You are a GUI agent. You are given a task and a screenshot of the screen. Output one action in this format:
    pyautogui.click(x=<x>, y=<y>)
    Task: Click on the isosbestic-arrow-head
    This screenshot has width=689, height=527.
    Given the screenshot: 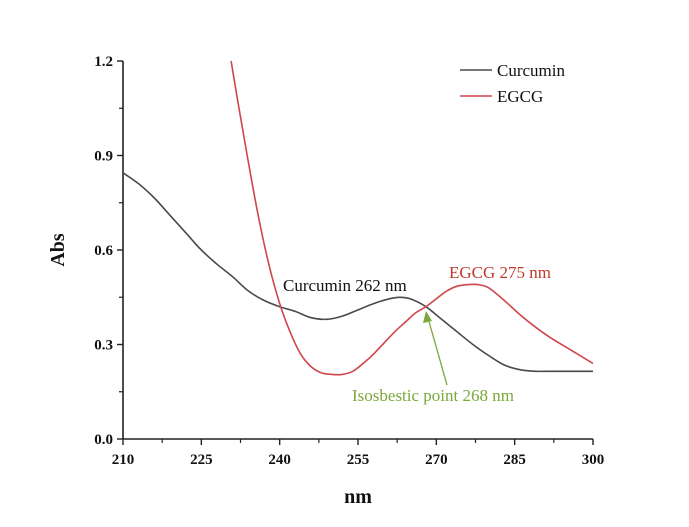 What is the action you would take?
    pyautogui.click(x=427, y=317)
    